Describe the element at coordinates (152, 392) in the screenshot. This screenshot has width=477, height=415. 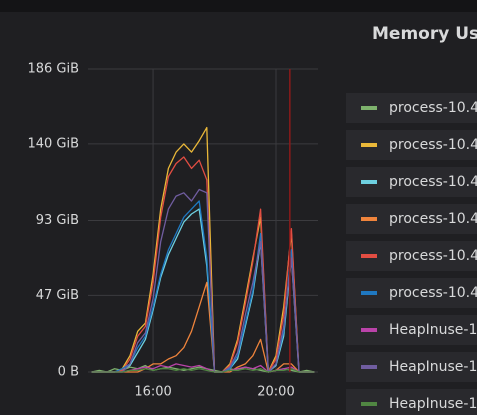
I see `x-tick-label: 16:00` at that location.